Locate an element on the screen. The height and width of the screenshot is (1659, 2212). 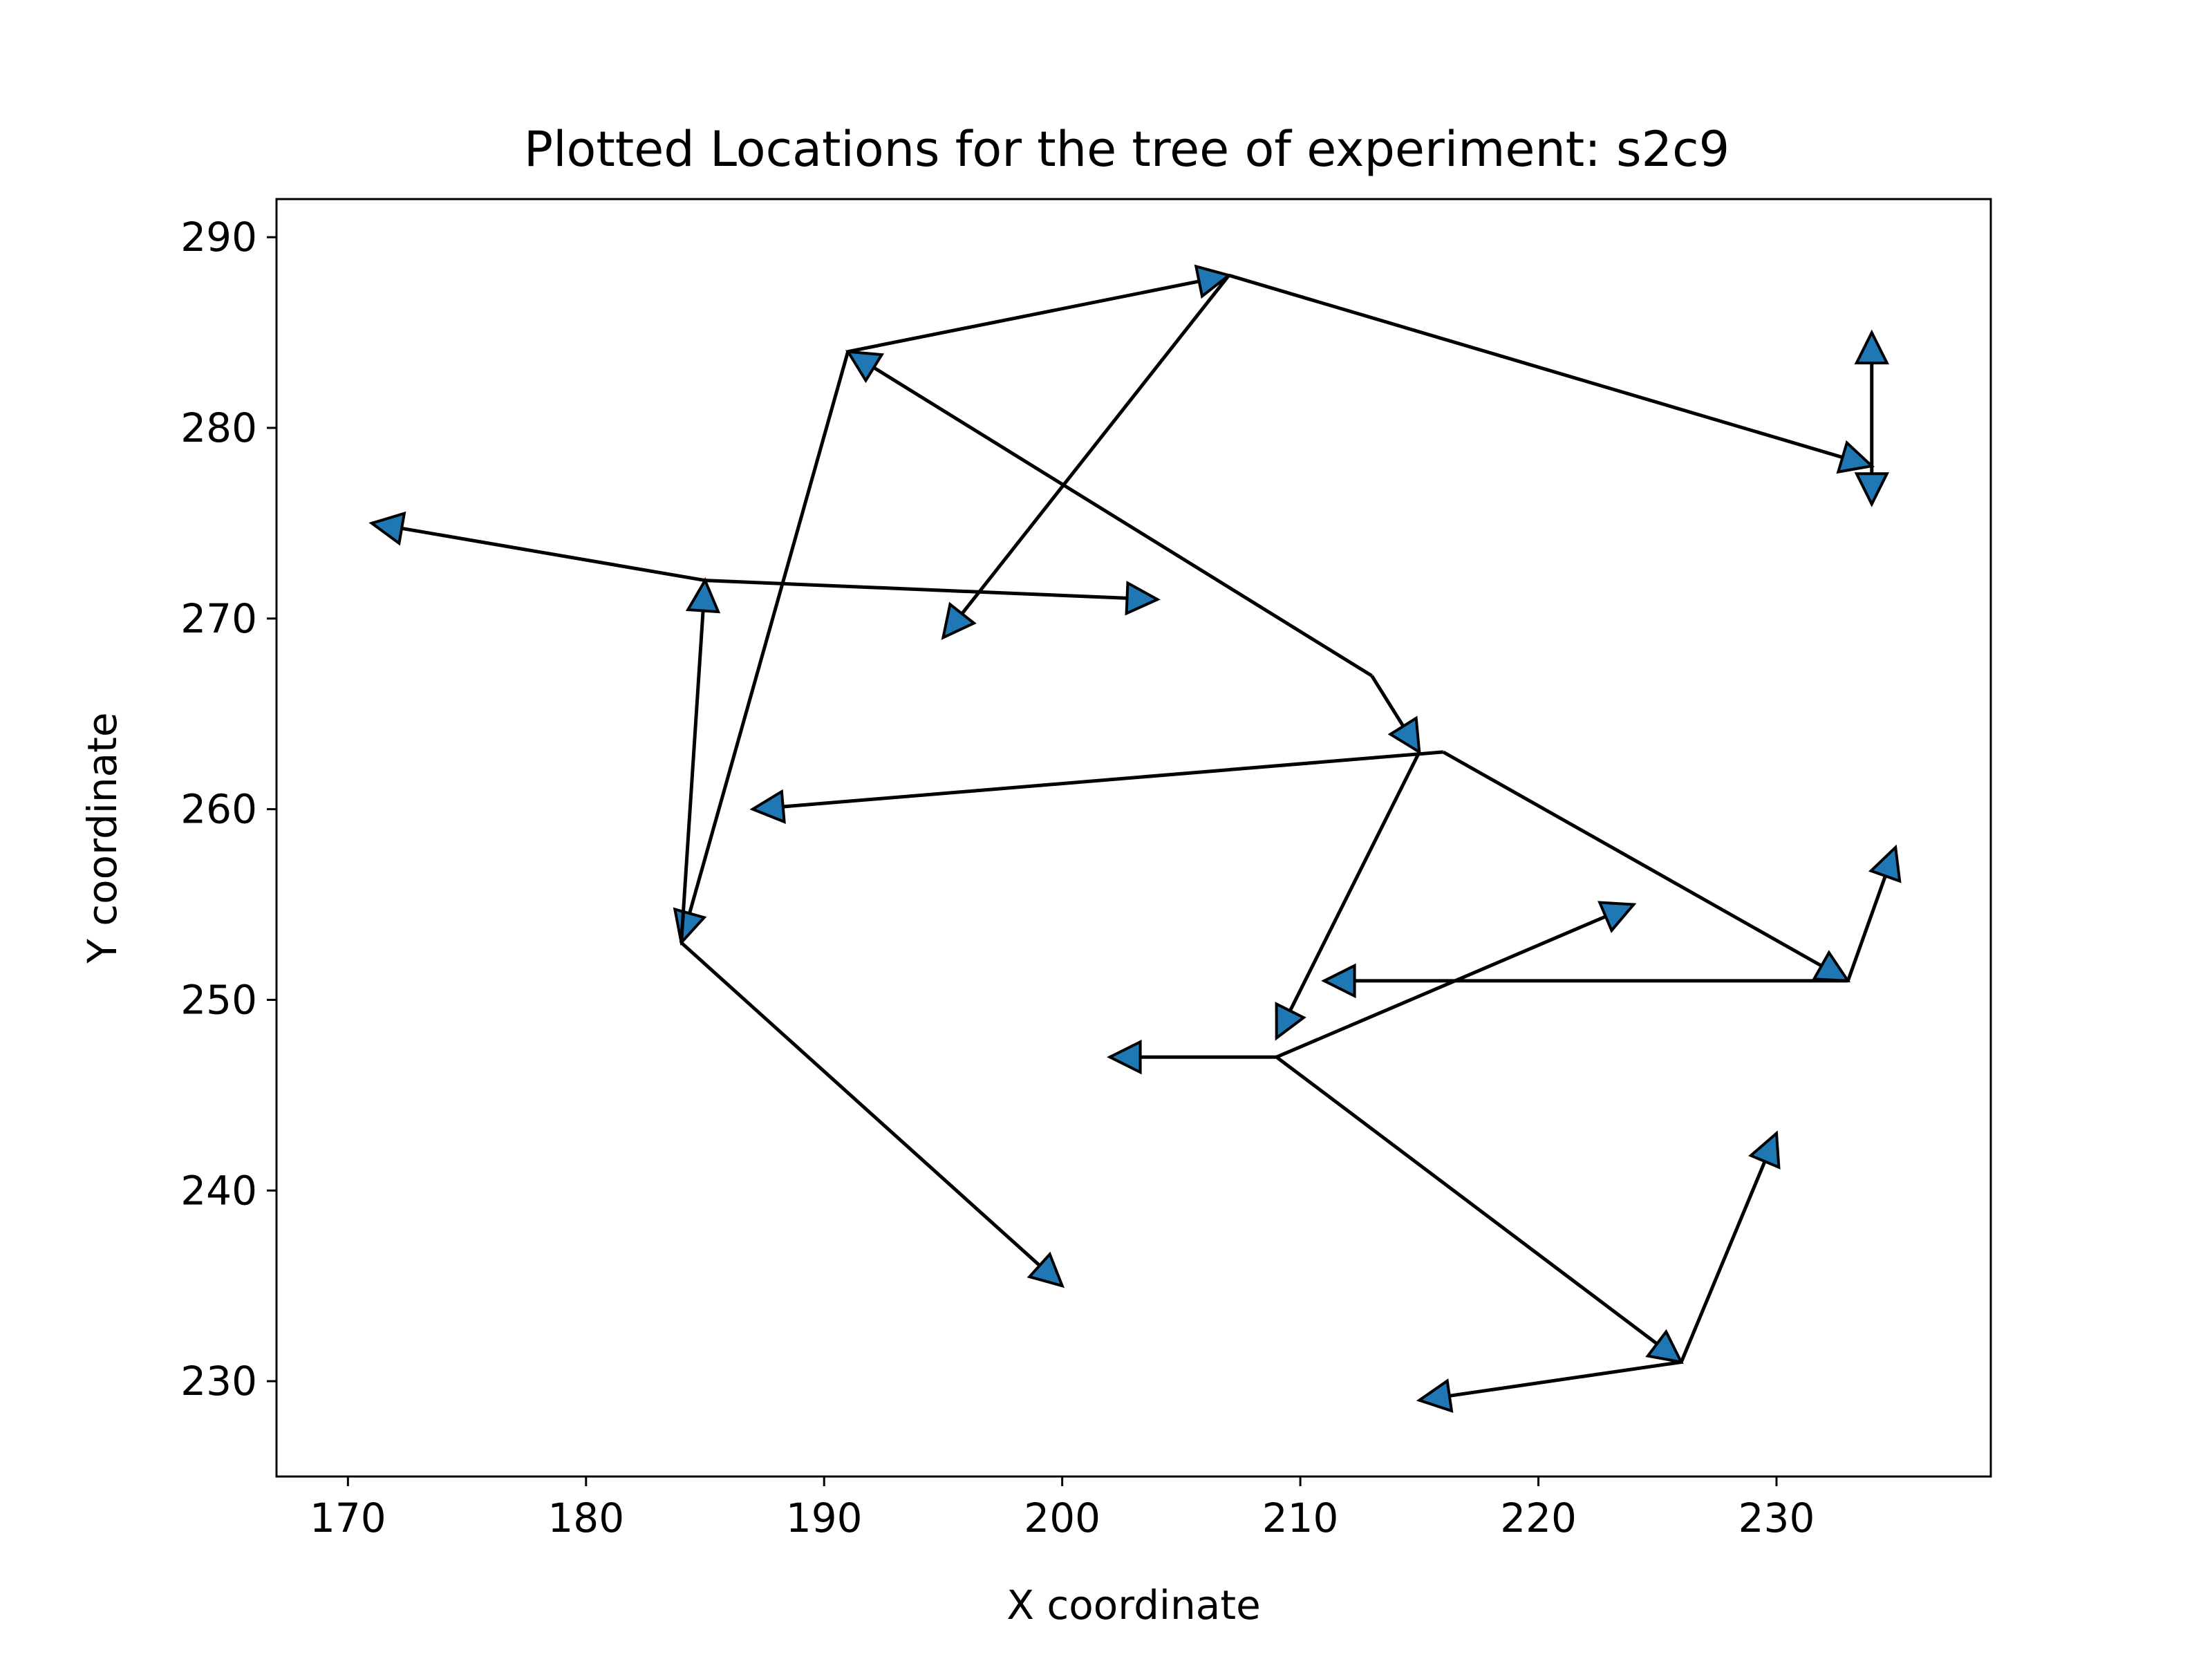
y-tick-label: 290 is located at coordinates (218, 238).